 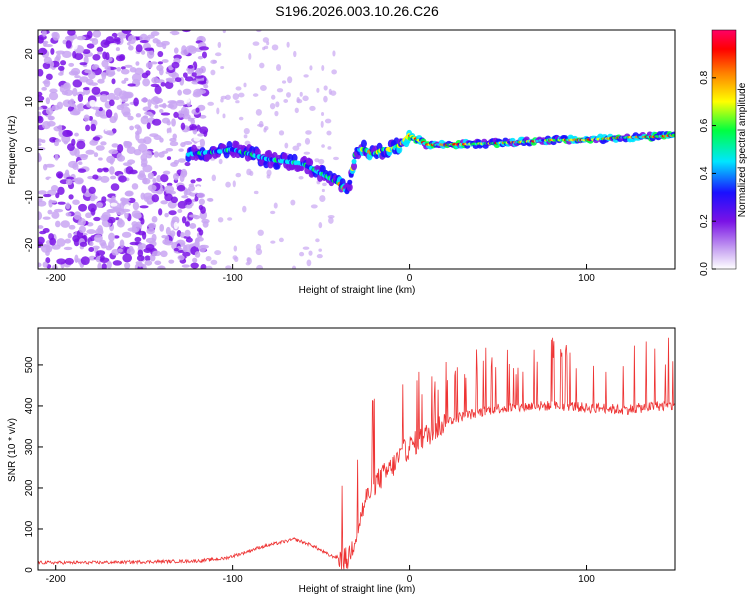 What do you see at coordinates (357, 11) in the screenshot?
I see `figure-title: S196.2026.003.10.26.C26` at bounding box center [357, 11].